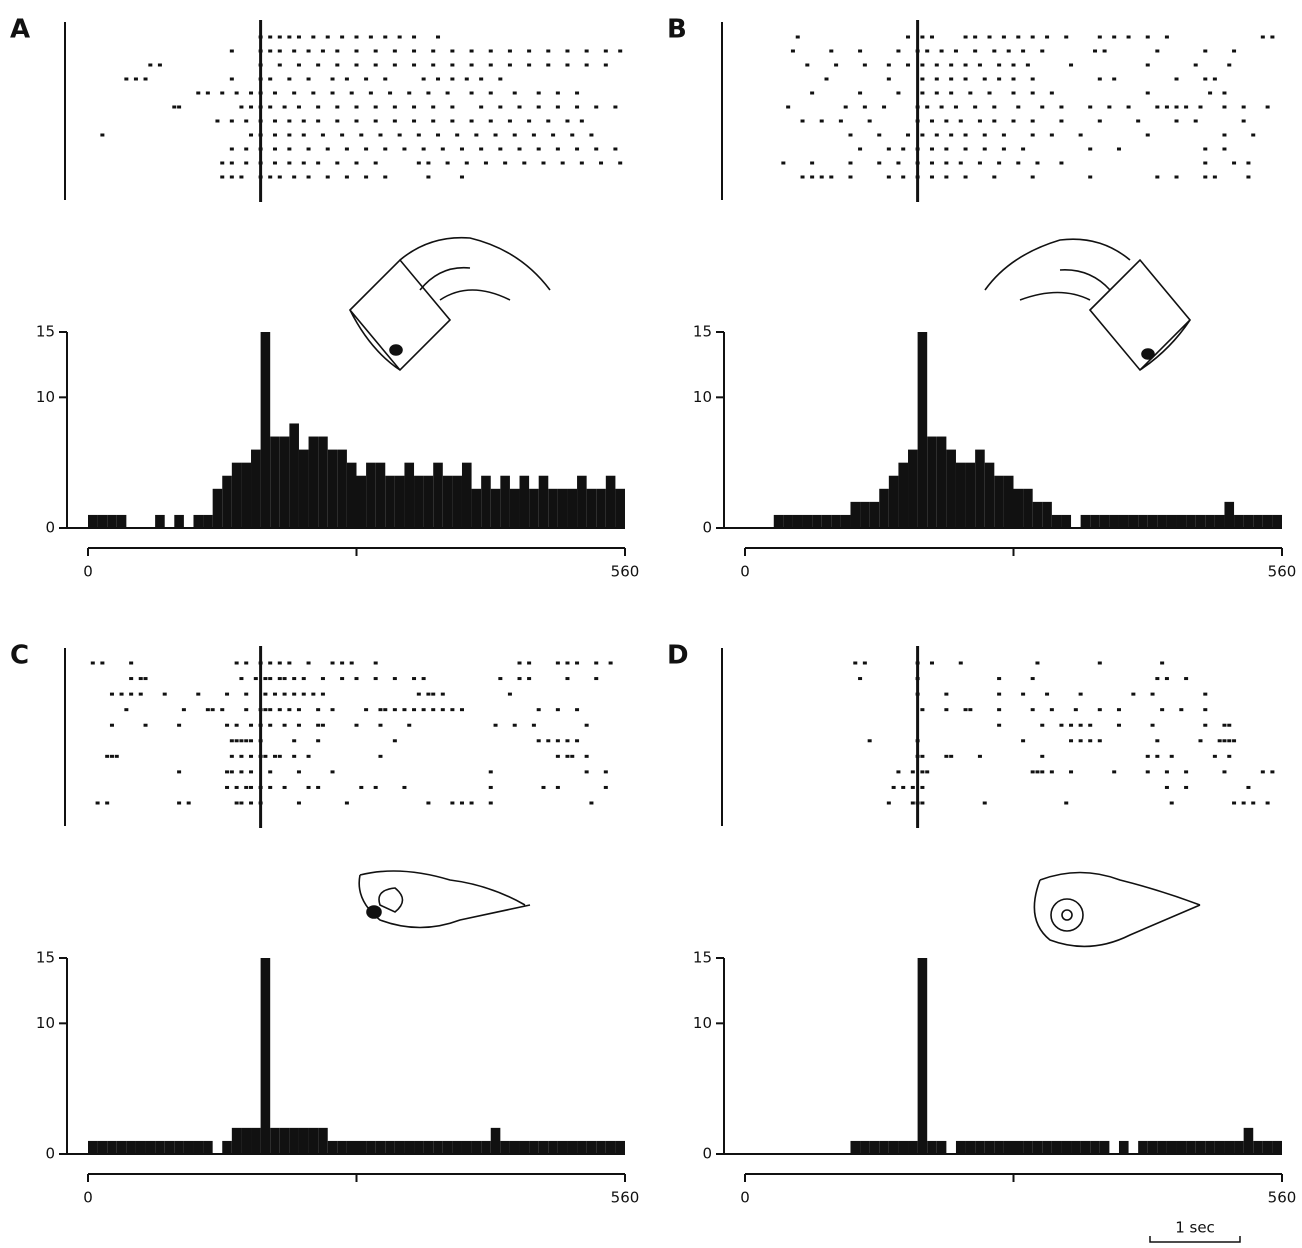  What do you see at coordinates (50, 528) in the screenshot?
I see `y-tick-label: 0` at bounding box center [50, 528].